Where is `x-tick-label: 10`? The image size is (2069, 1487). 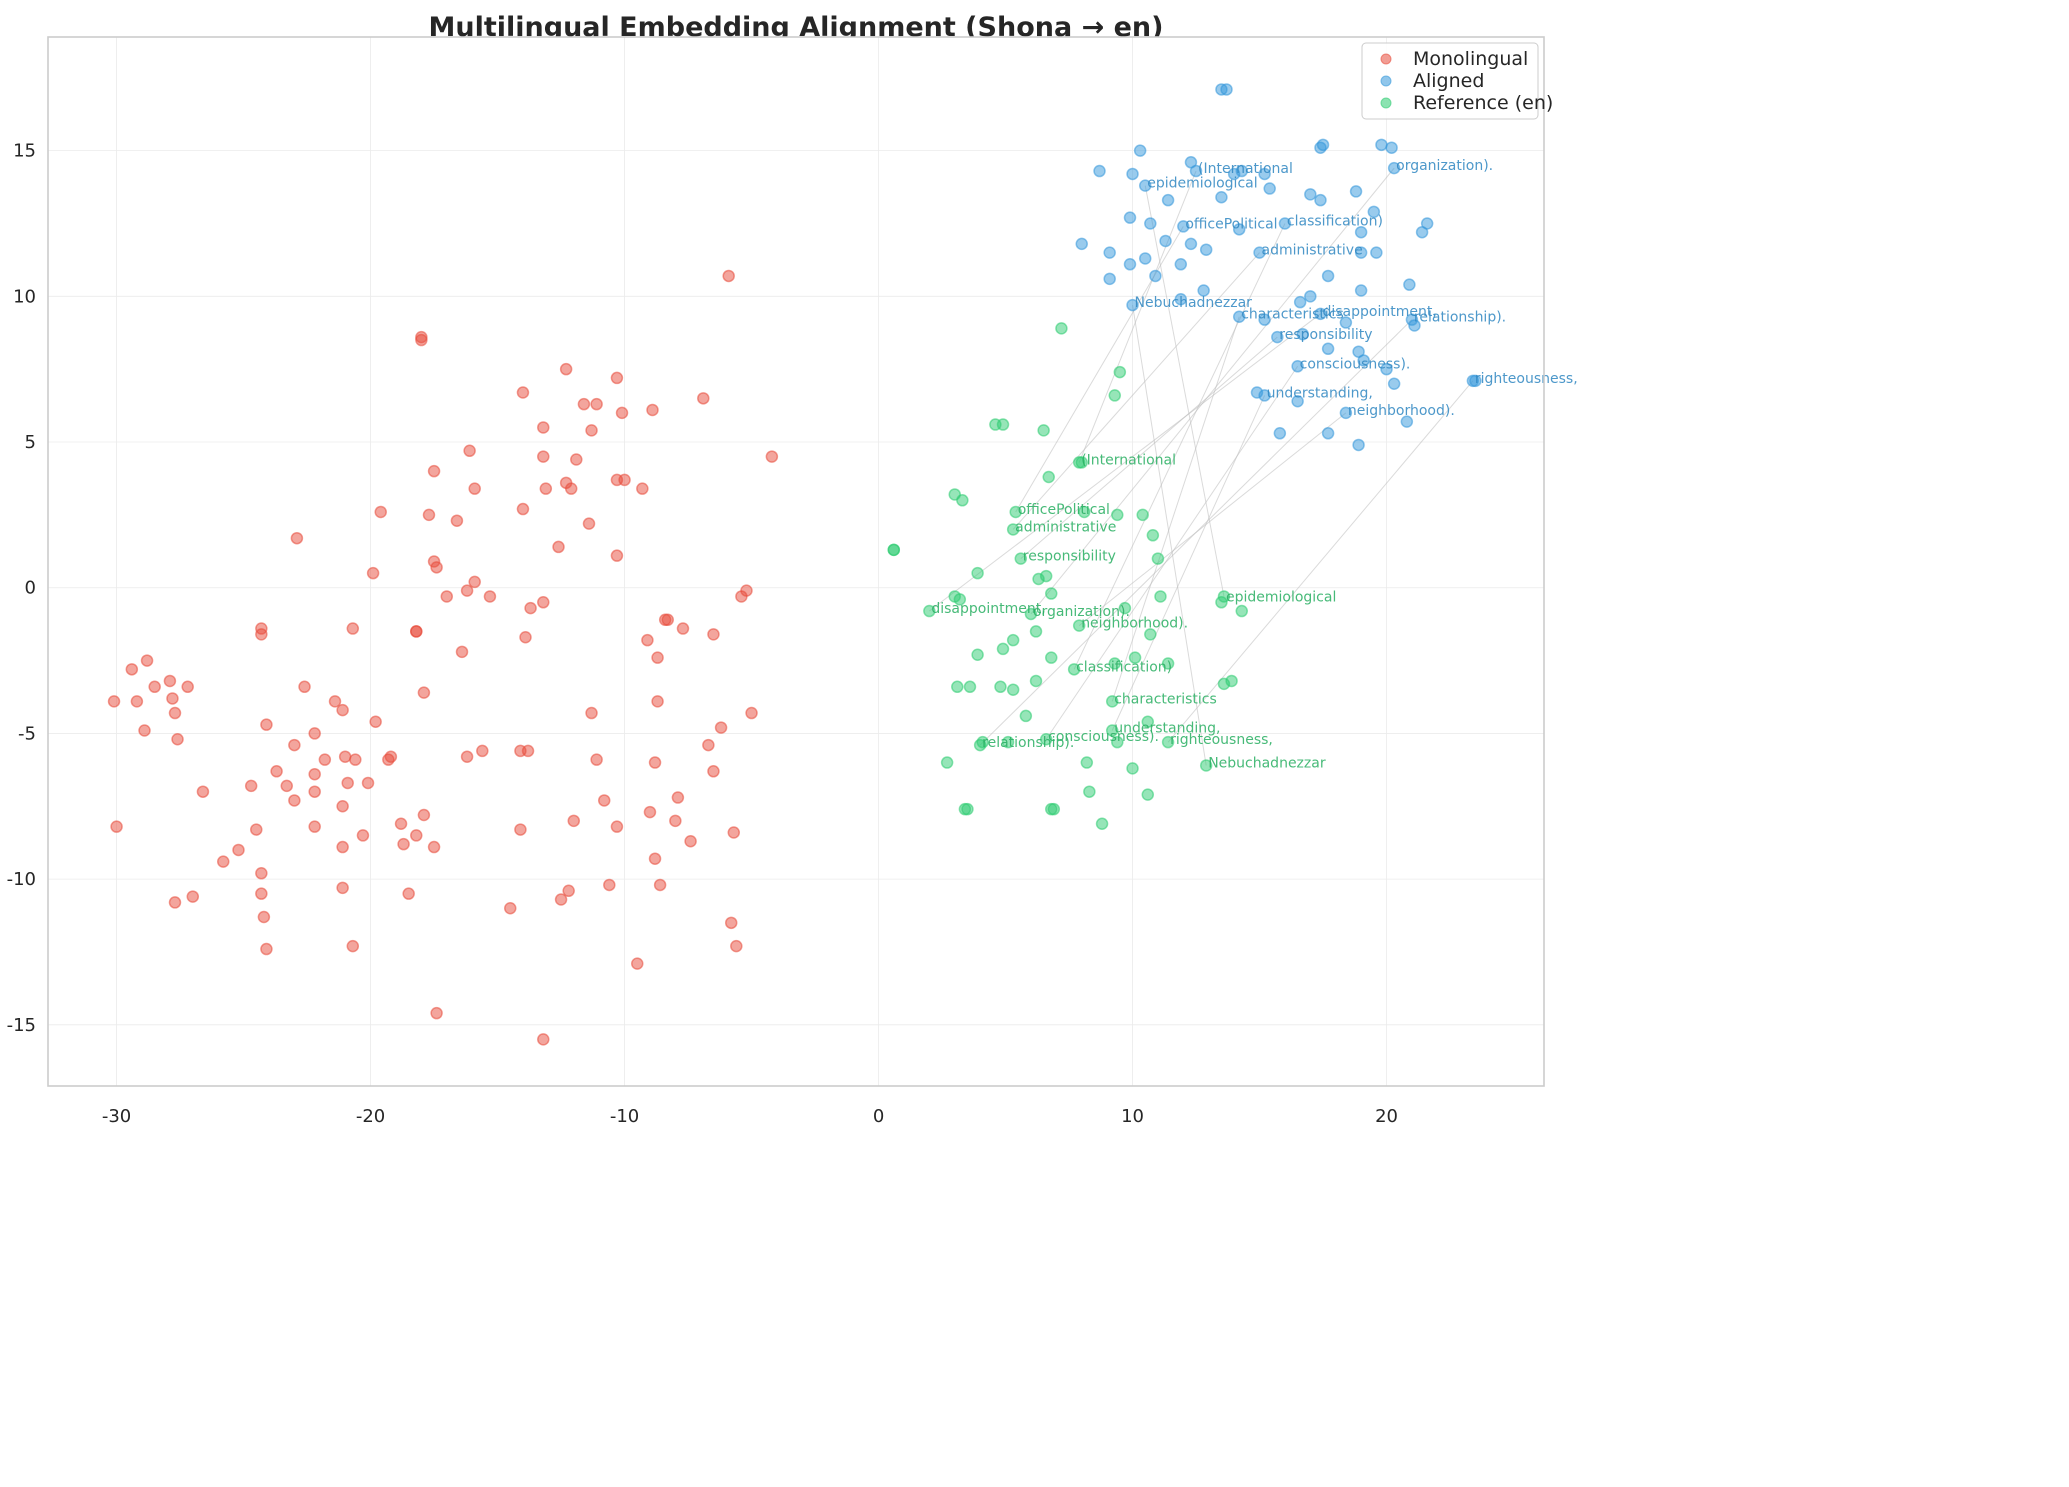
x-tick-label: 10 is located at coordinates (1132, 1116).